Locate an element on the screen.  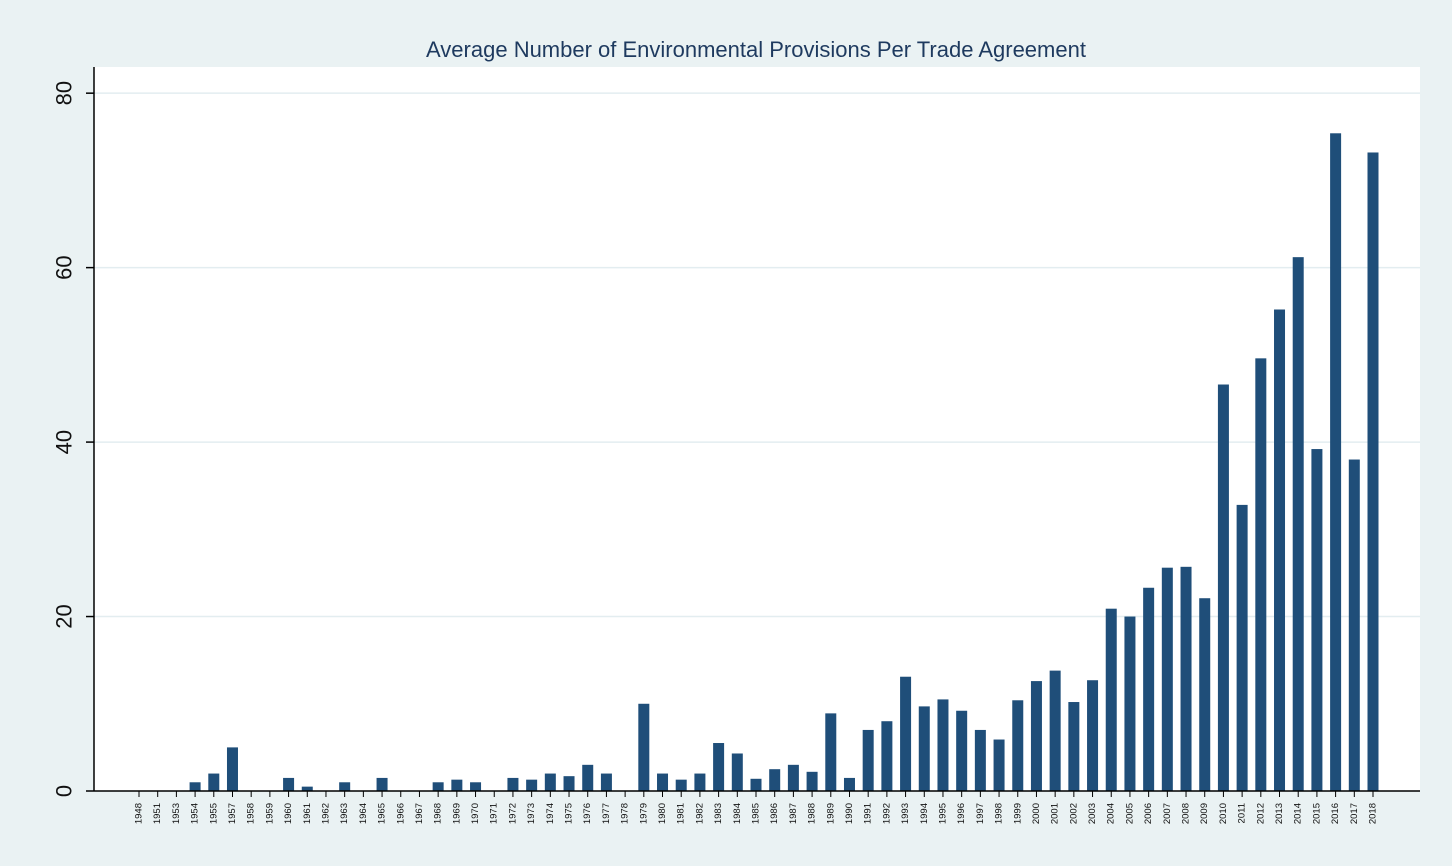
bar-2000 is located at coordinates (1036, 736).